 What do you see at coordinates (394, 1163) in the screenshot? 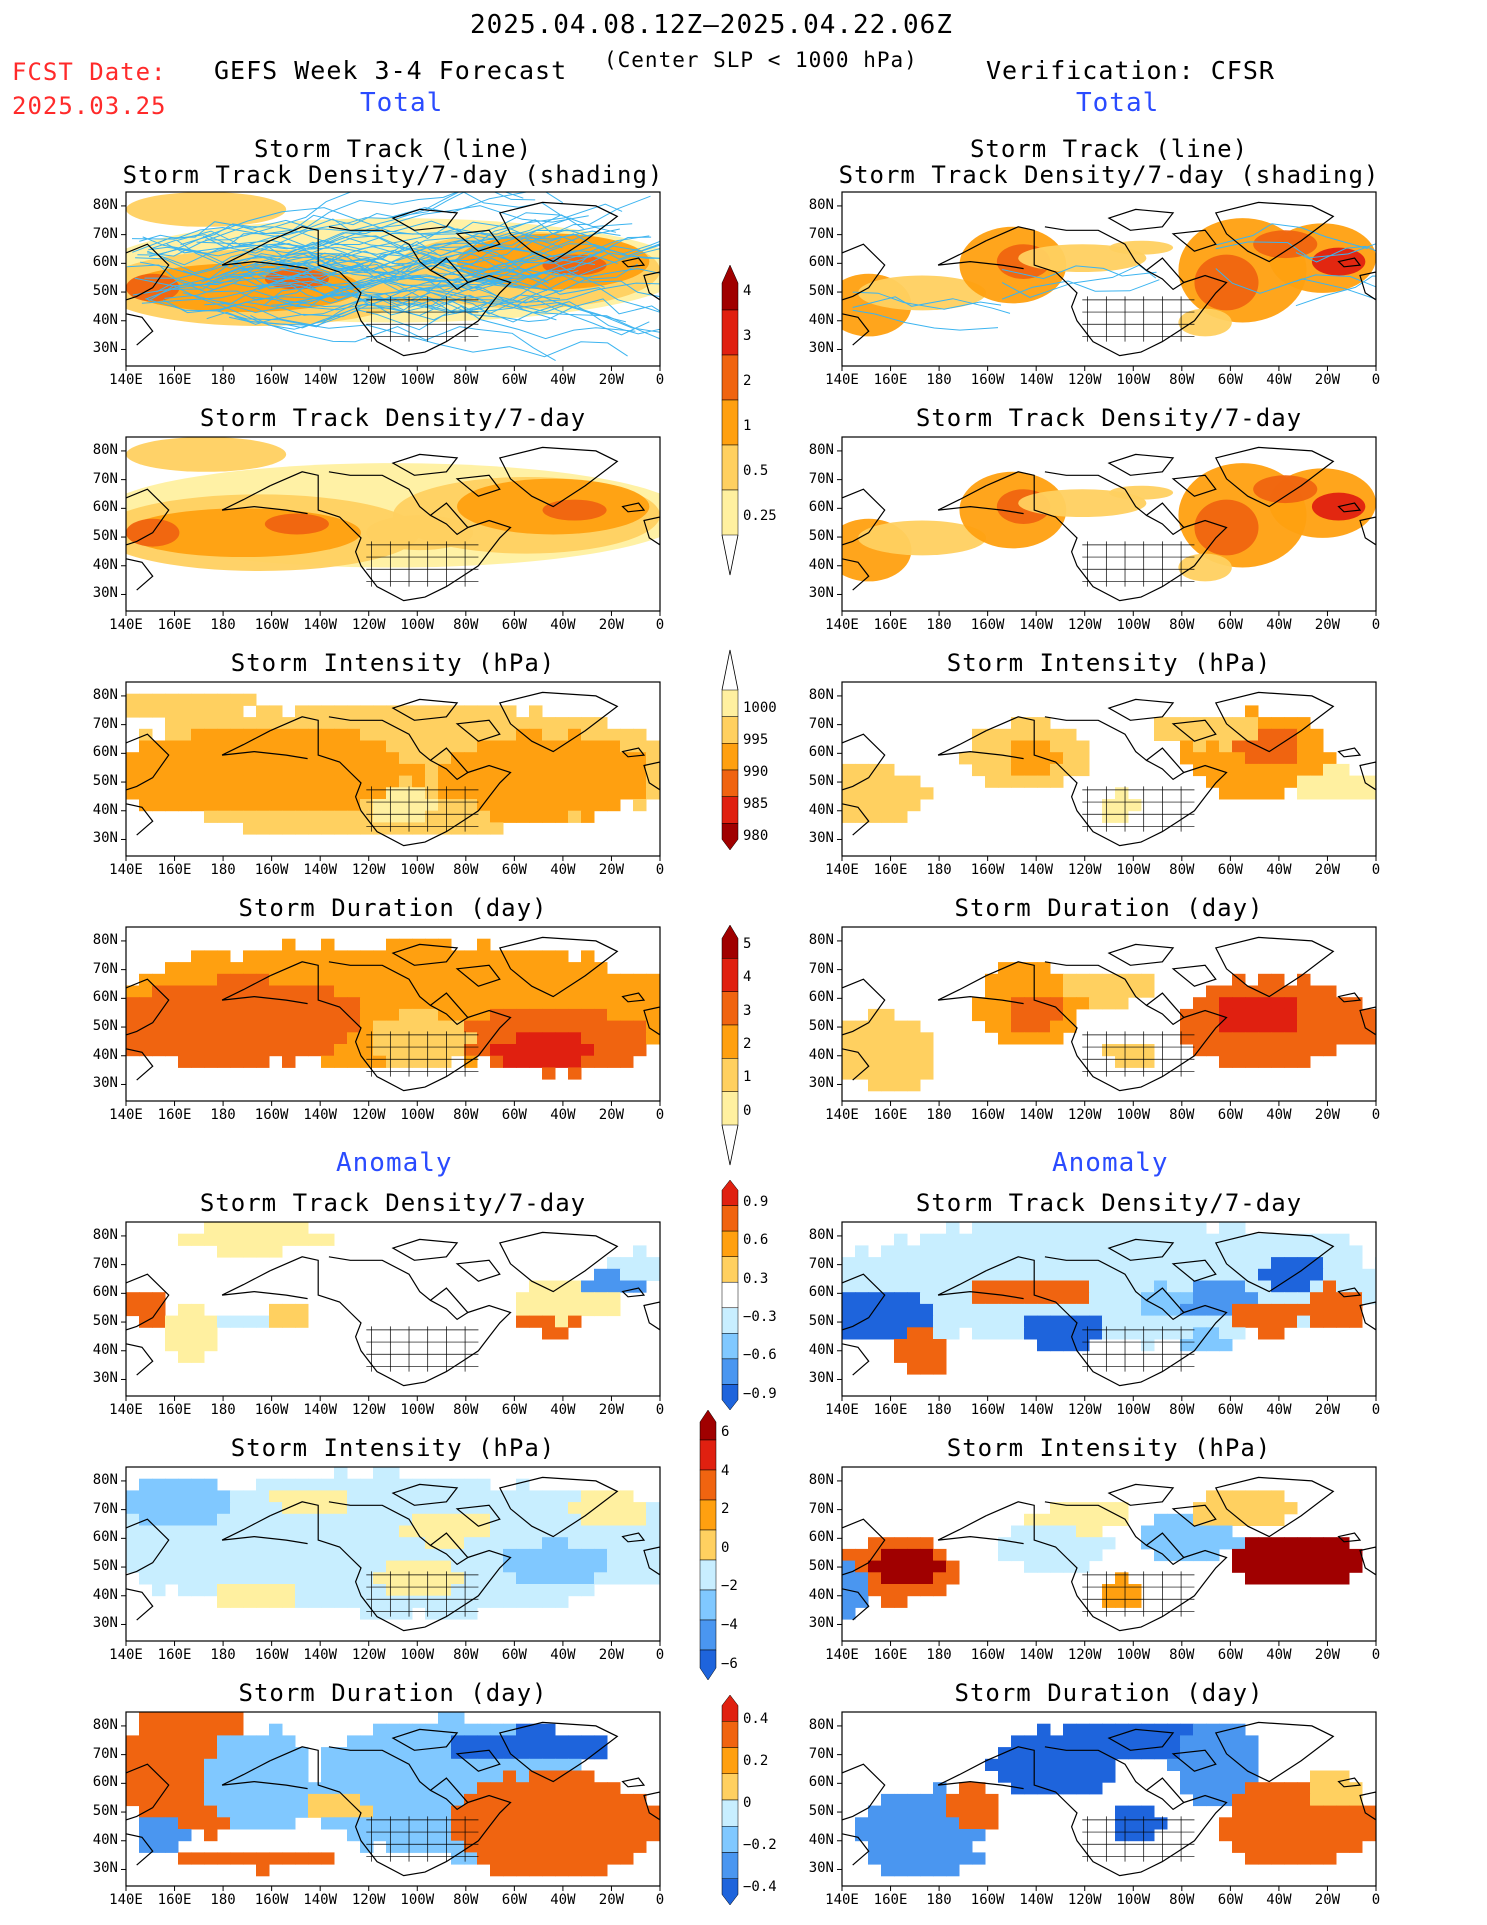
I see `left-anomaly-label: Anomaly` at bounding box center [394, 1163].